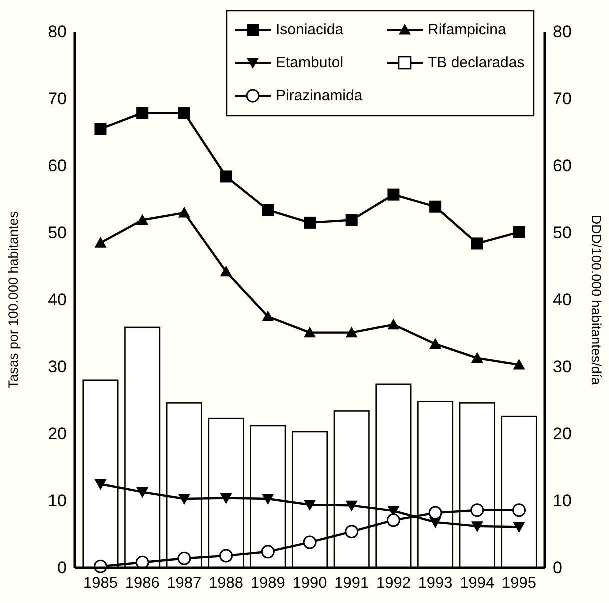 This screenshot has height=603, width=609. What do you see at coordinates (226, 583) in the screenshot?
I see `x-tick-label: 1988` at bounding box center [226, 583].